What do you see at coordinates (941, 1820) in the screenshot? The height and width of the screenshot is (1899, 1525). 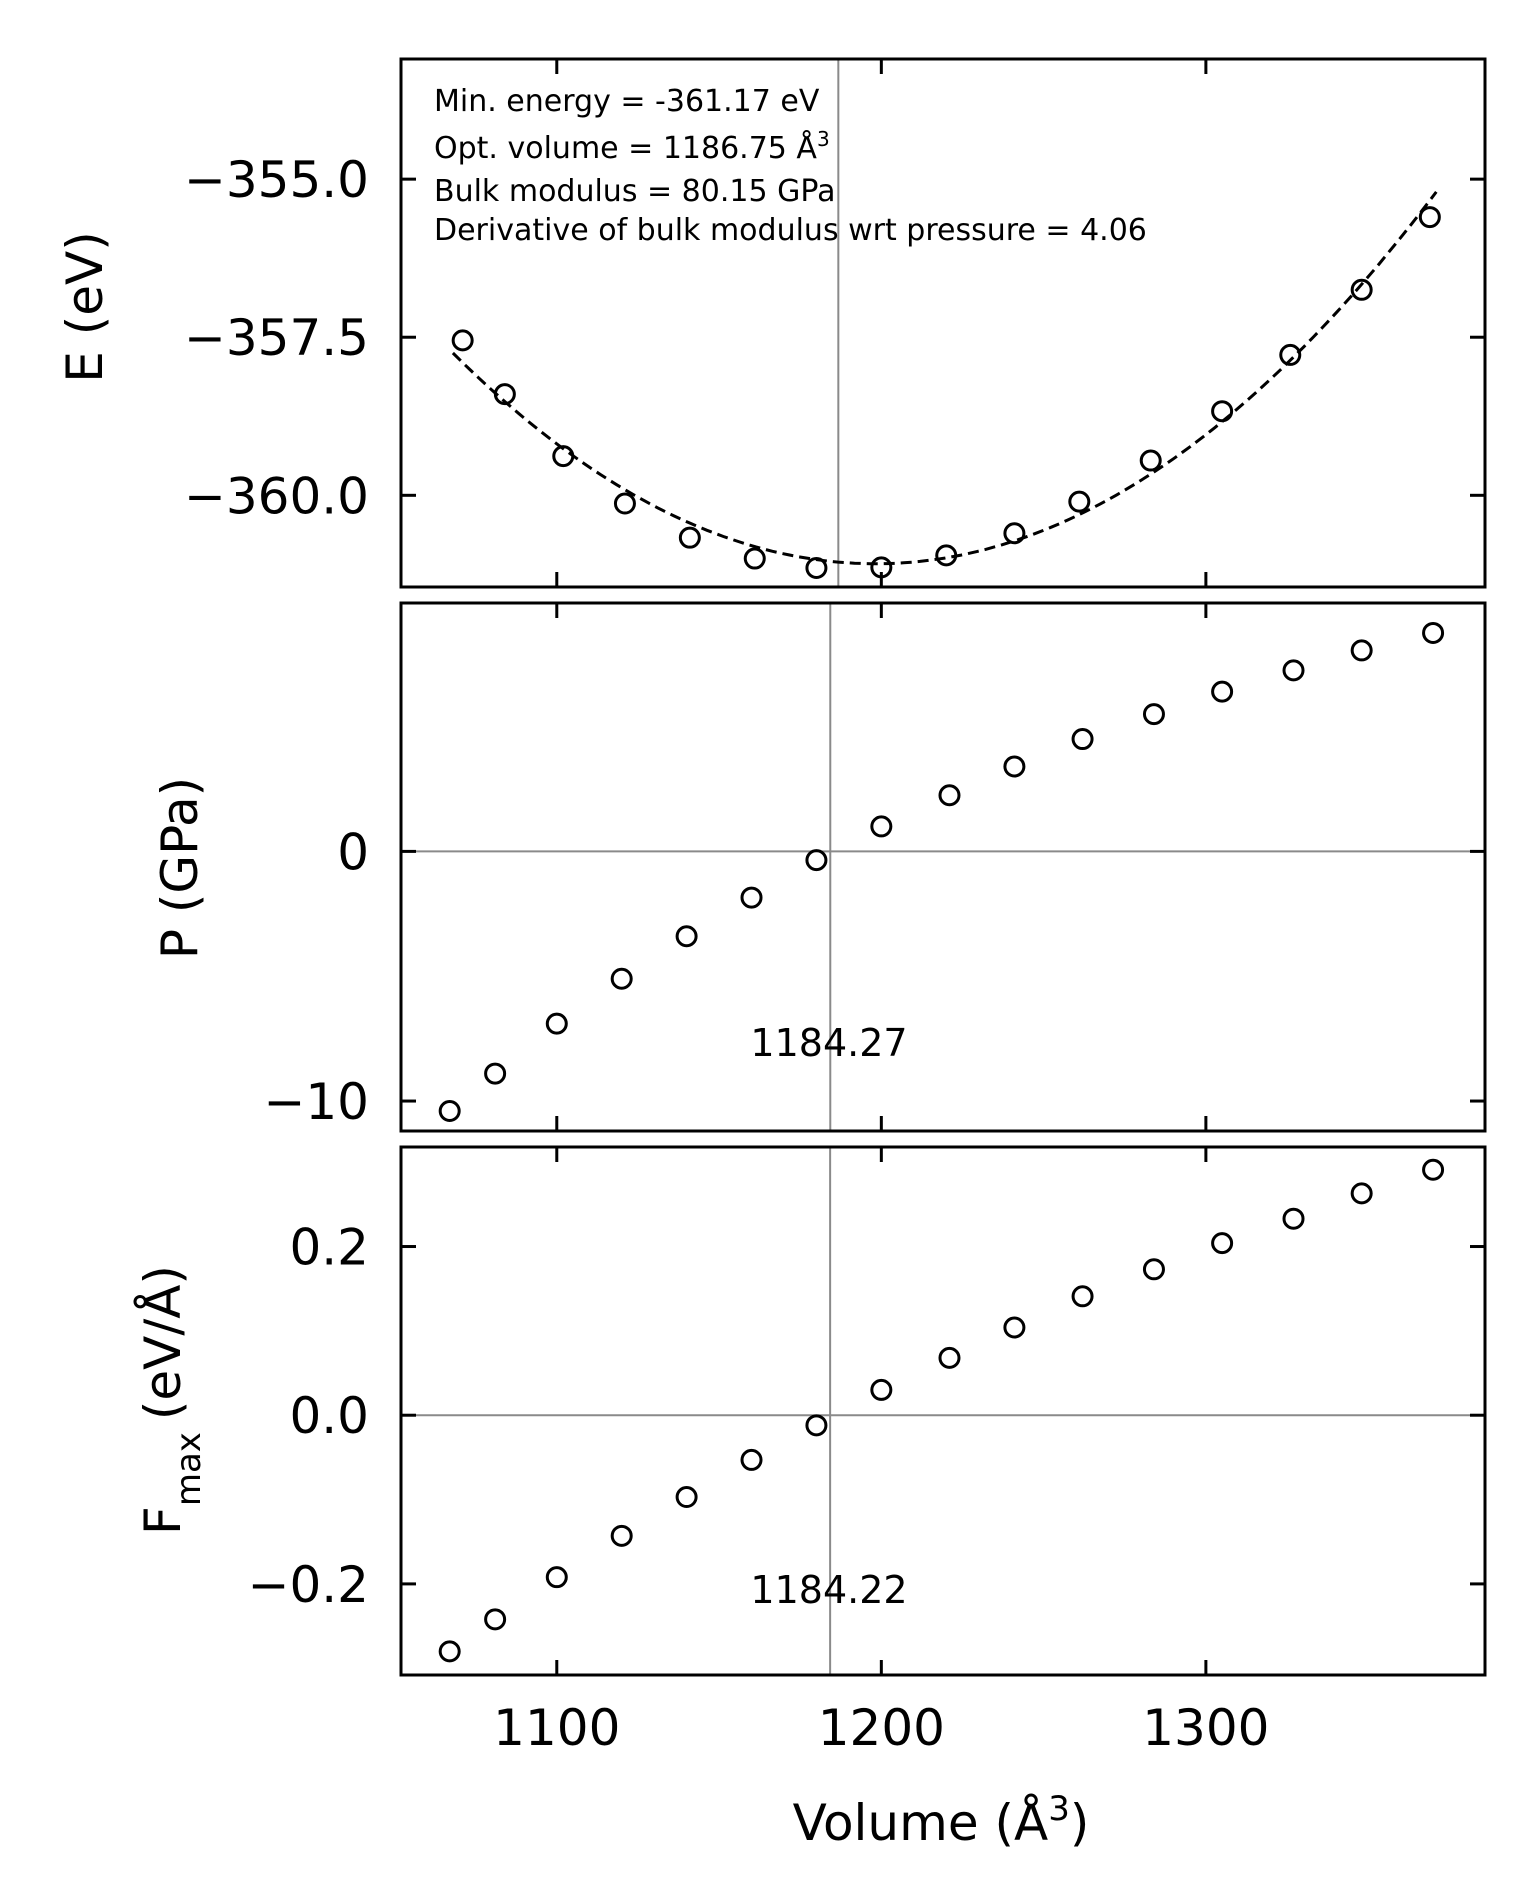 I see `volume-xlabel: Volume (Å3)` at bounding box center [941, 1820].